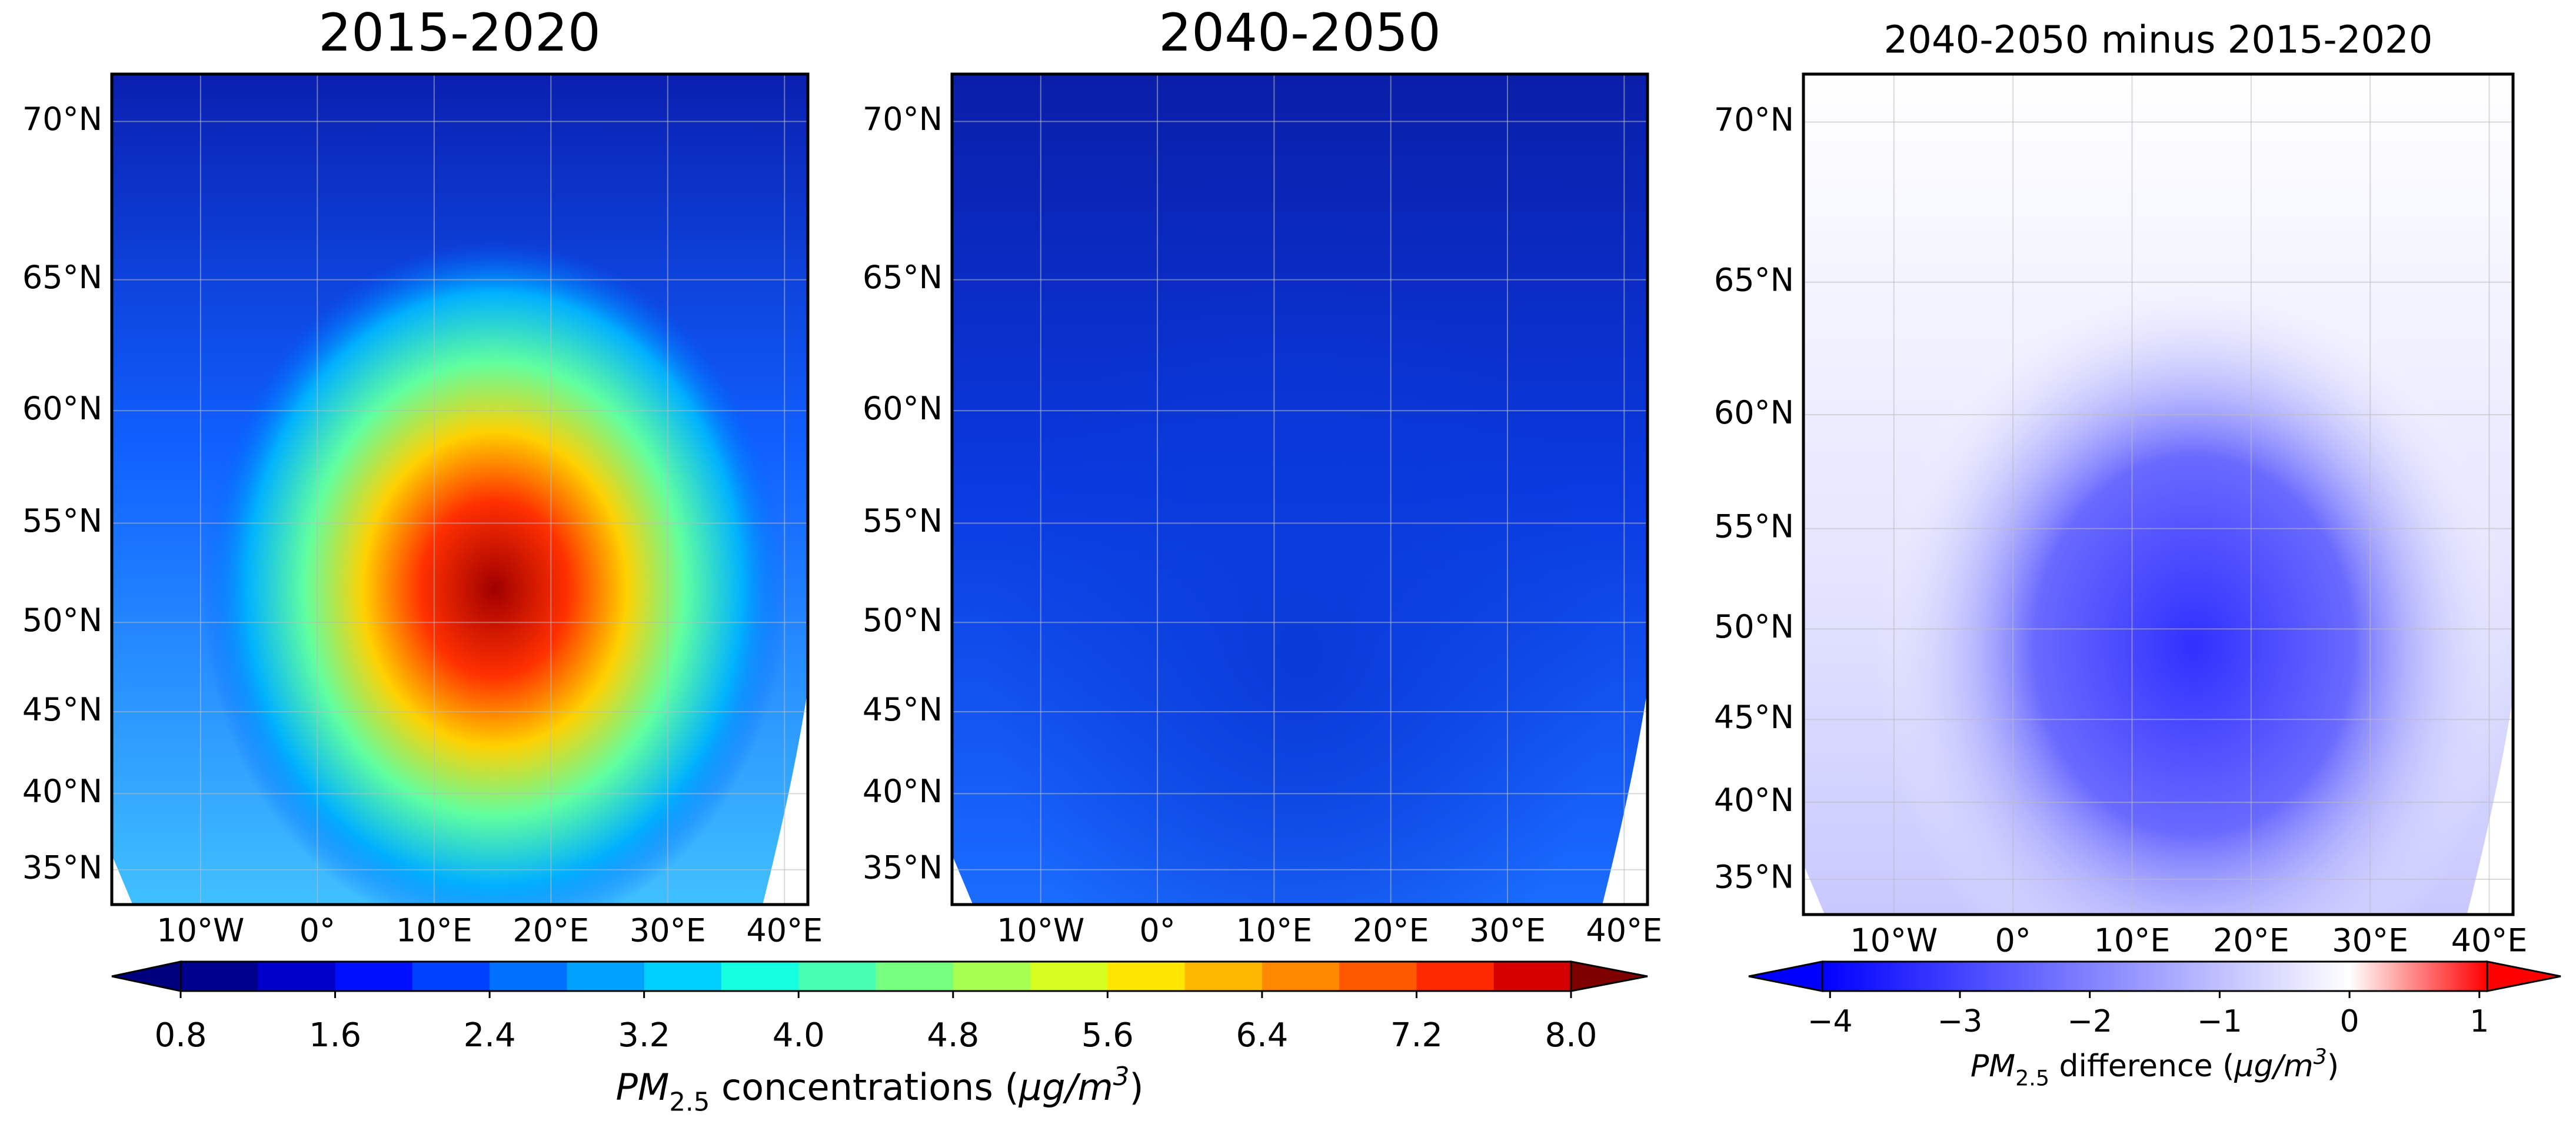  Describe the element at coordinates (799, 1035) in the screenshot. I see `colorbar-tick-label: 4.0` at that location.